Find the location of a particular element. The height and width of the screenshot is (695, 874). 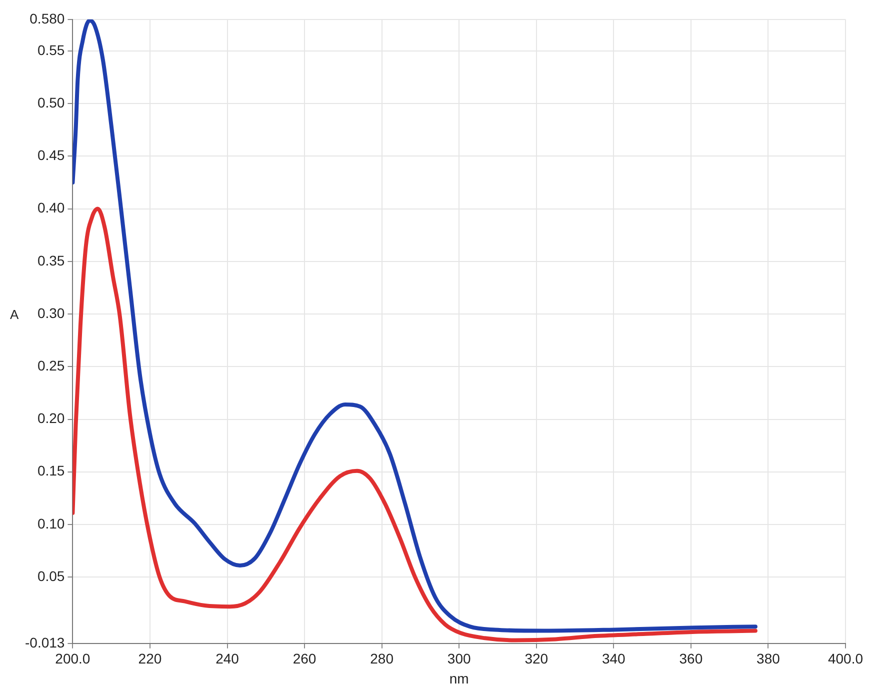

x-tick-label: 400.0 is located at coordinates (846, 658).